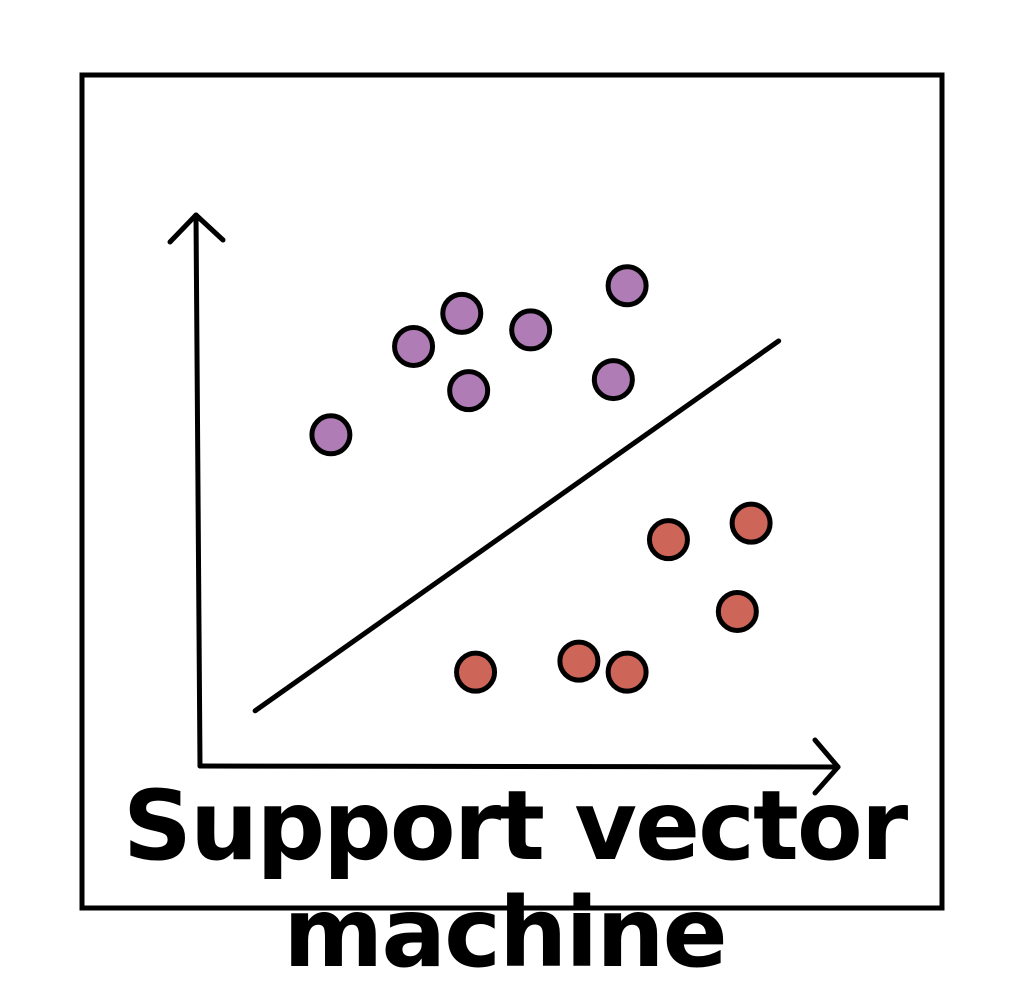  I want to click on x-axis-arrowhead, so click(826, 766).